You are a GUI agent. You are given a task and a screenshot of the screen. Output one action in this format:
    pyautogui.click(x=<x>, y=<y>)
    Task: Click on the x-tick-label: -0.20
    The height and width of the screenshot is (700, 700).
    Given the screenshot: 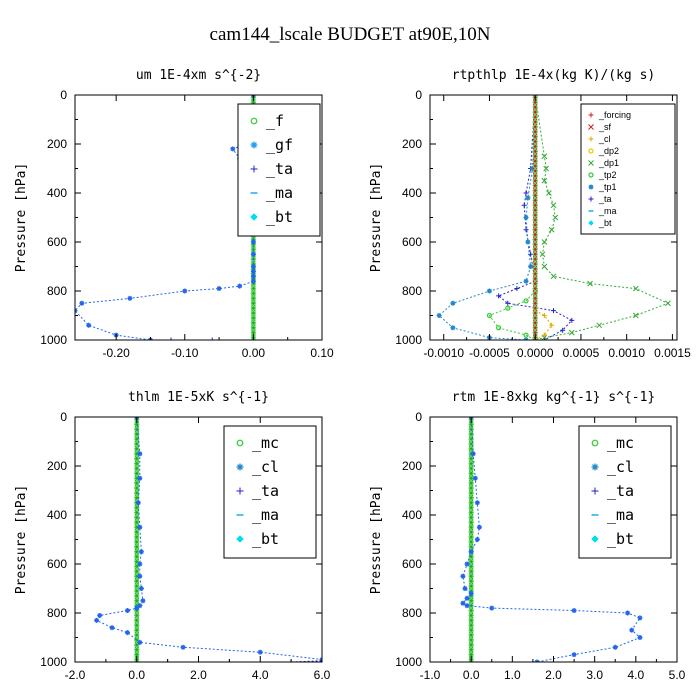 What is the action you would take?
    pyautogui.click(x=116, y=353)
    